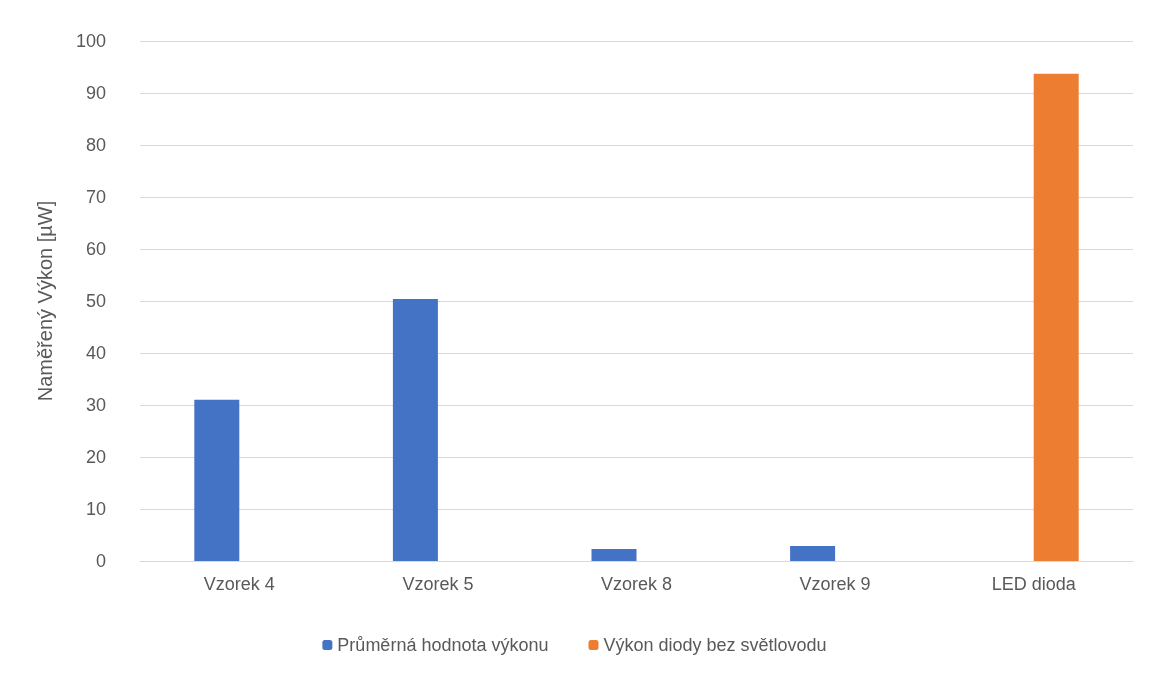 Image resolution: width=1149 pixels, height=677 pixels. What do you see at coordinates (636, 584) in the screenshot?
I see `x-tick-label: Vzorek 8` at bounding box center [636, 584].